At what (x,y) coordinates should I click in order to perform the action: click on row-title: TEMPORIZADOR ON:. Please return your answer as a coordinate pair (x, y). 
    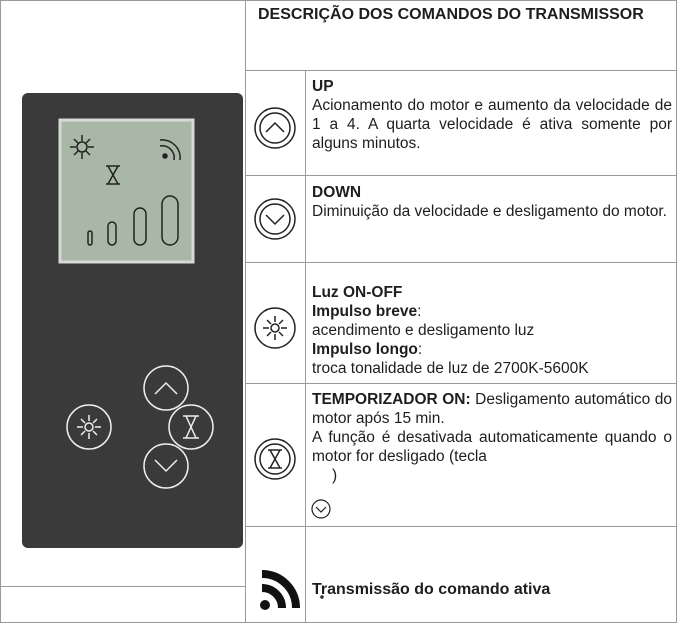
    Looking at the image, I should click on (391, 399).